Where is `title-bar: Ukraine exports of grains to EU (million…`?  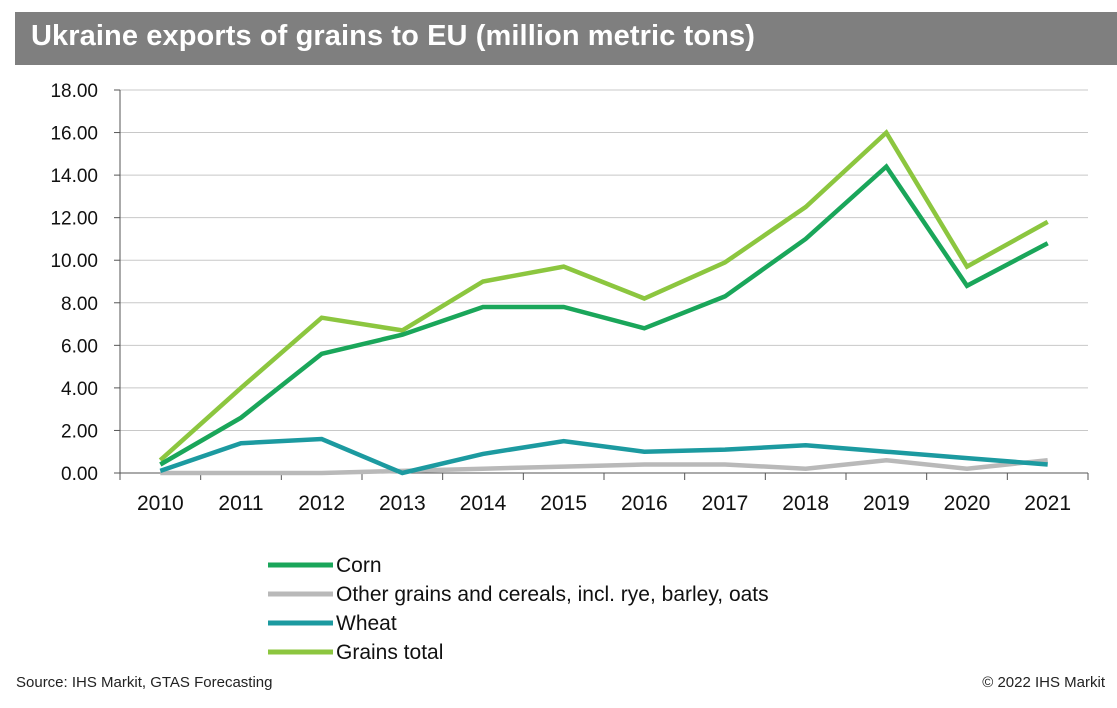 title-bar: Ukraine exports of grains to EU (million… is located at coordinates (566, 38).